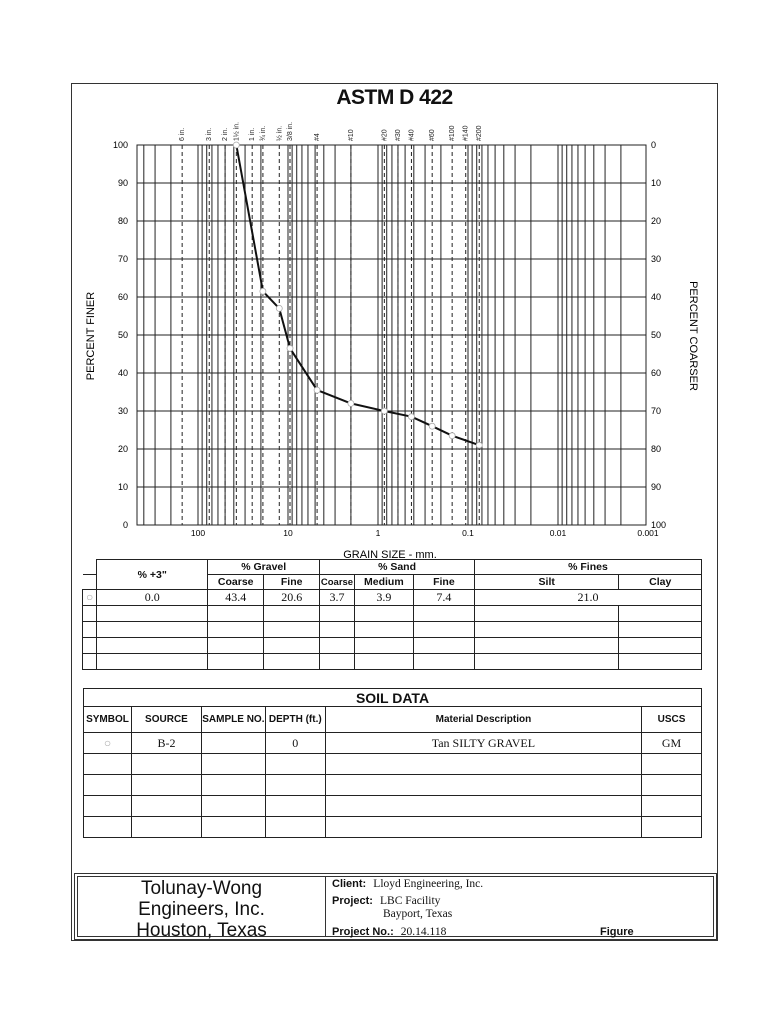 This screenshot has width=768, height=1024. I want to click on y-axis-label: PERCENT FINER, so click(91, 336).